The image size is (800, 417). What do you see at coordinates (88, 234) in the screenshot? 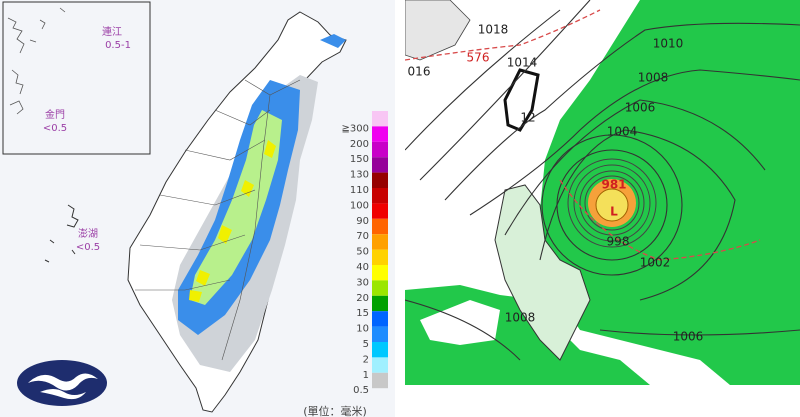
I see `inset-name: 澎湖` at bounding box center [88, 234].